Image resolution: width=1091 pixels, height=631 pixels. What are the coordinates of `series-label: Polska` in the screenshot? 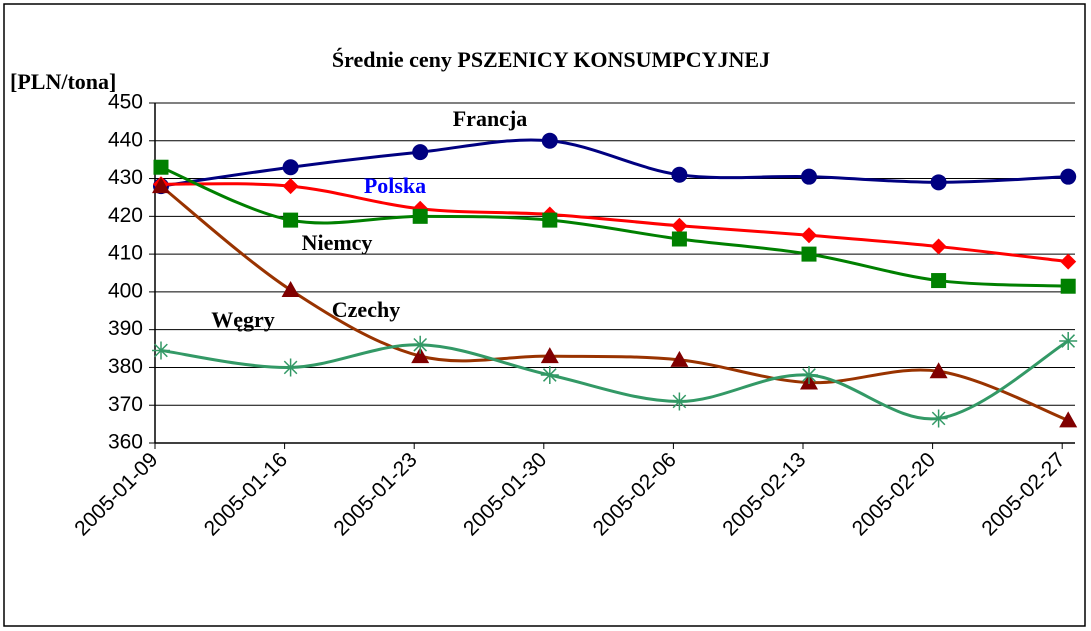 It's located at (395, 185).